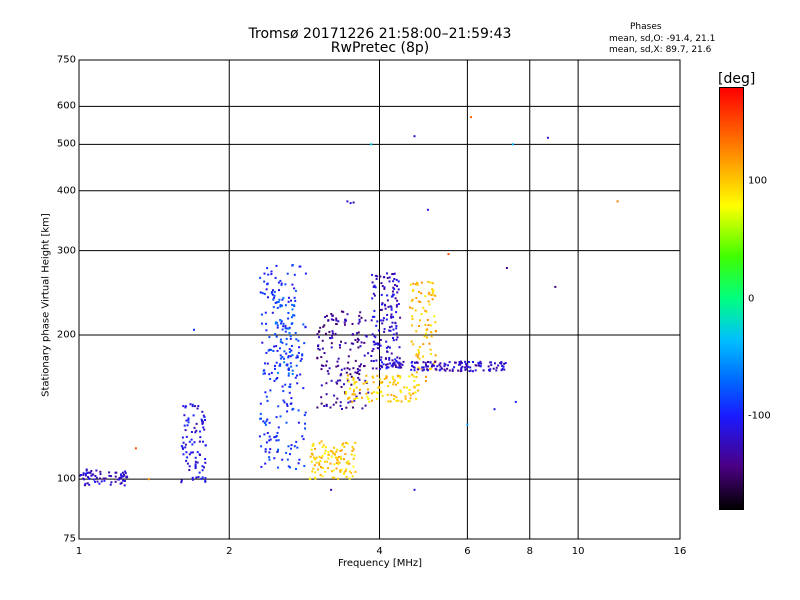 Image resolution: width=800 pixels, height=600 pixels. Describe the element at coordinates (759, 416) in the screenshot. I see `colorbar-tick-label: -100` at that location.